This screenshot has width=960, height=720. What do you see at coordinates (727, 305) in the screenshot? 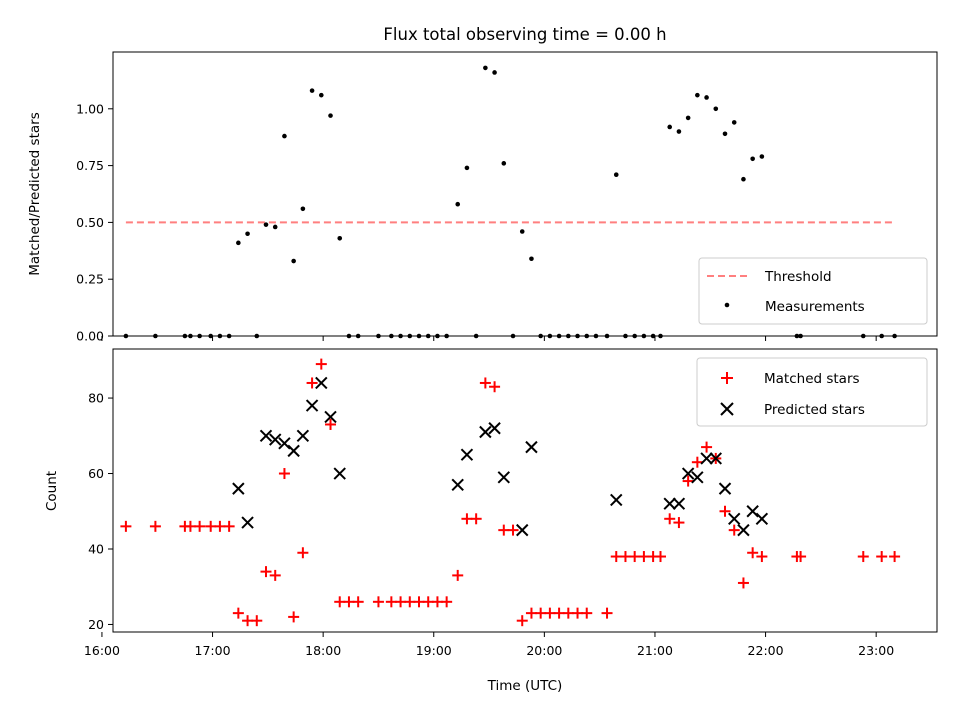
I see `measurements-legend-swatch` at bounding box center [727, 305].